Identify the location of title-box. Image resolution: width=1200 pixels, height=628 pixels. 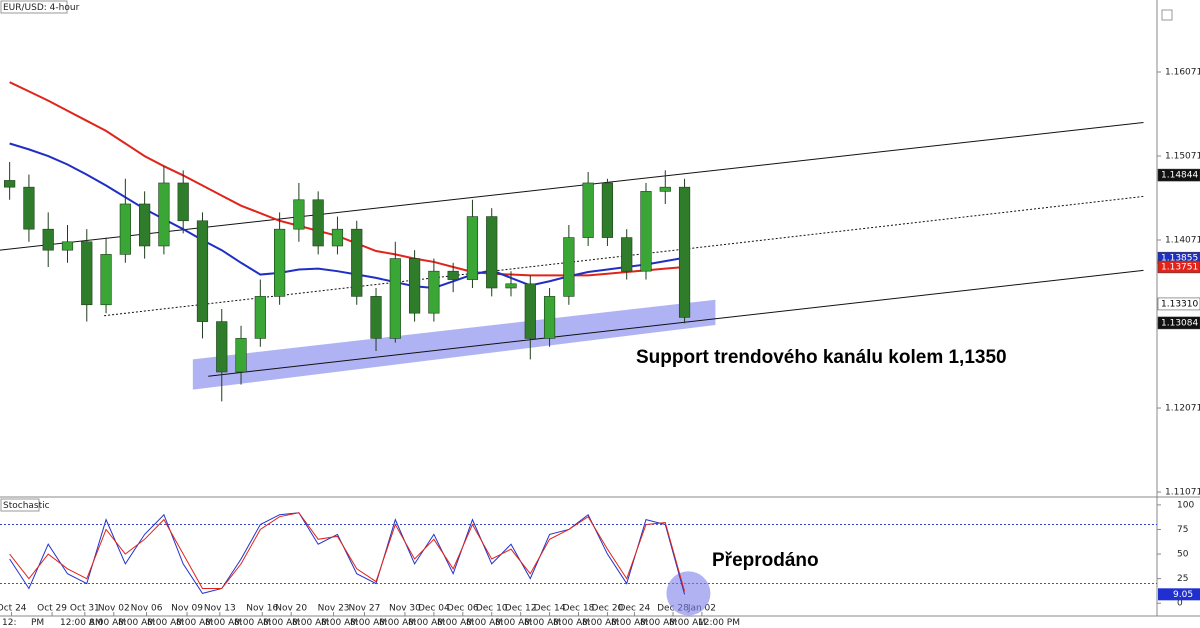
(34, 7).